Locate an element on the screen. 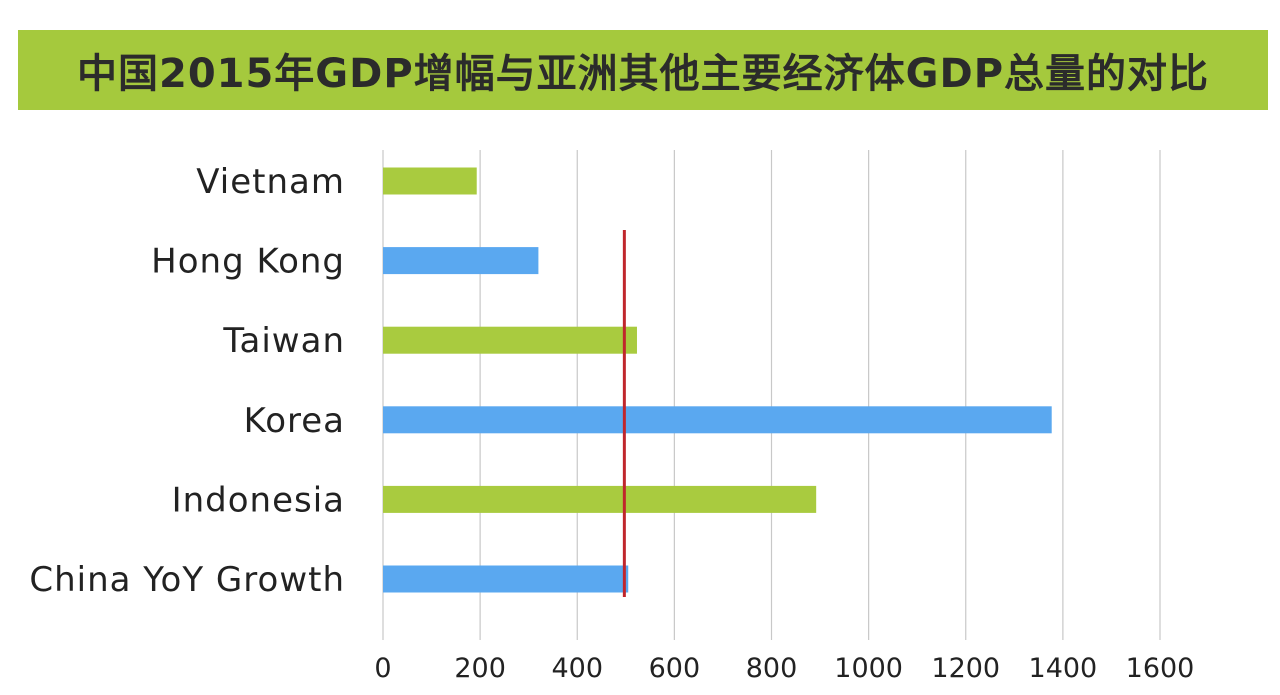  category-label: Indonesia is located at coordinates (258, 500).